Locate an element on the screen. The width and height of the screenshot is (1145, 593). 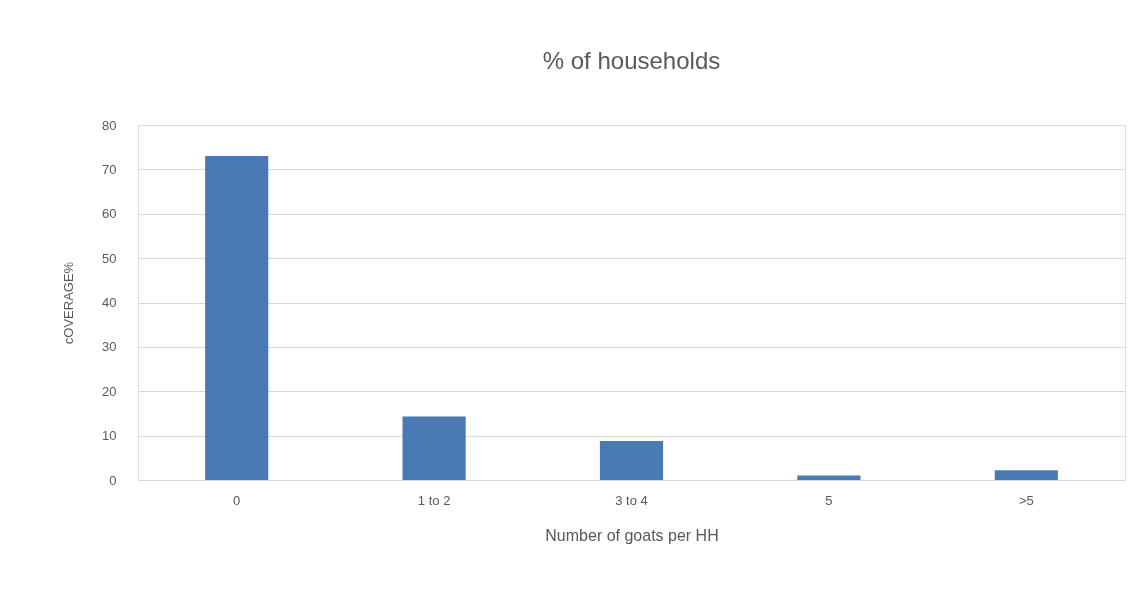
x-axis-title: Number of goats per HH is located at coordinates (632, 535).